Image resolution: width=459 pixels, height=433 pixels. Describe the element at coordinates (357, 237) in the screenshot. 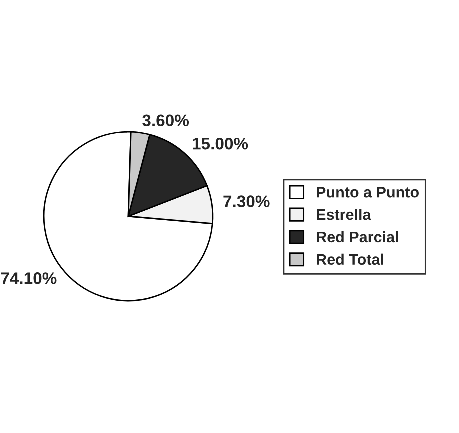

I see `legend-label: Red Parcial` at that location.